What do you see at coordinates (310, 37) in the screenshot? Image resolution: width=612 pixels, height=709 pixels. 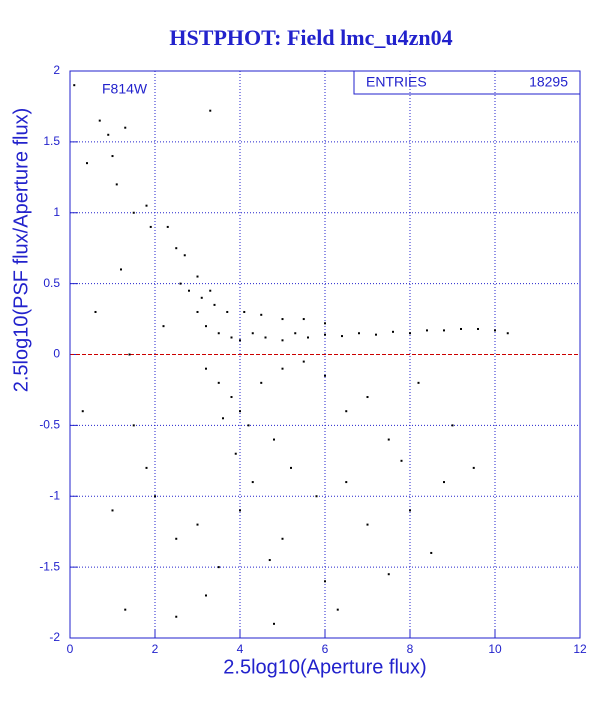 I see `chart-title: HSTPHOT: Field lmc_u4zn04` at bounding box center [310, 37].